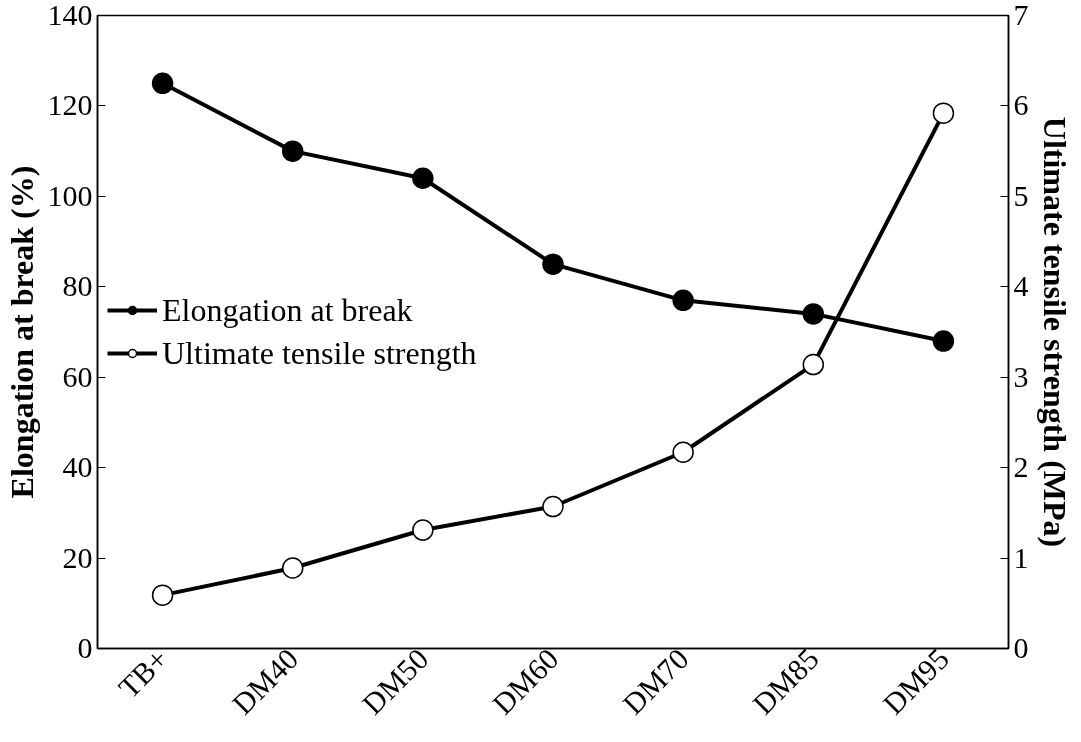  I want to click on y2-tick-label: 5, so click(1021, 195).